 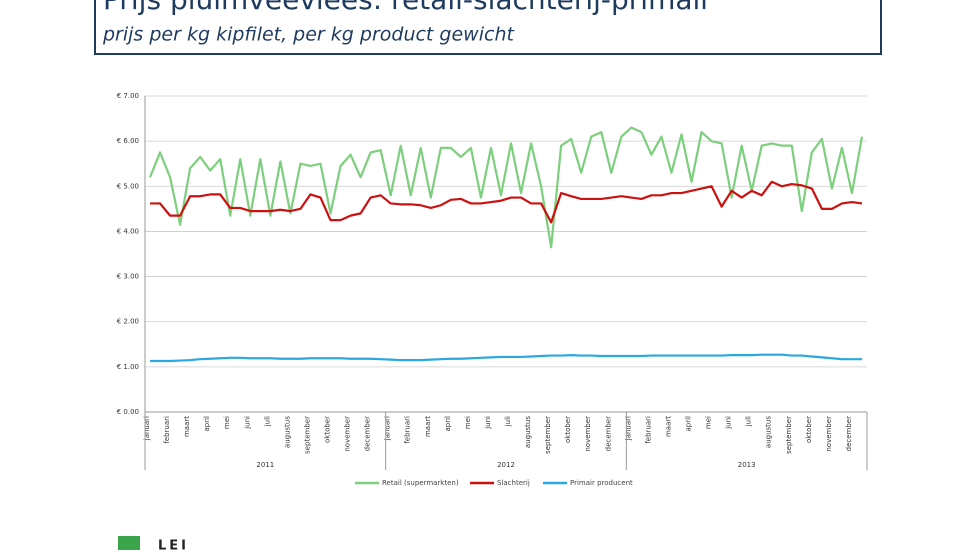 I want to click on legend-label: Primair producent, so click(x=601, y=483).